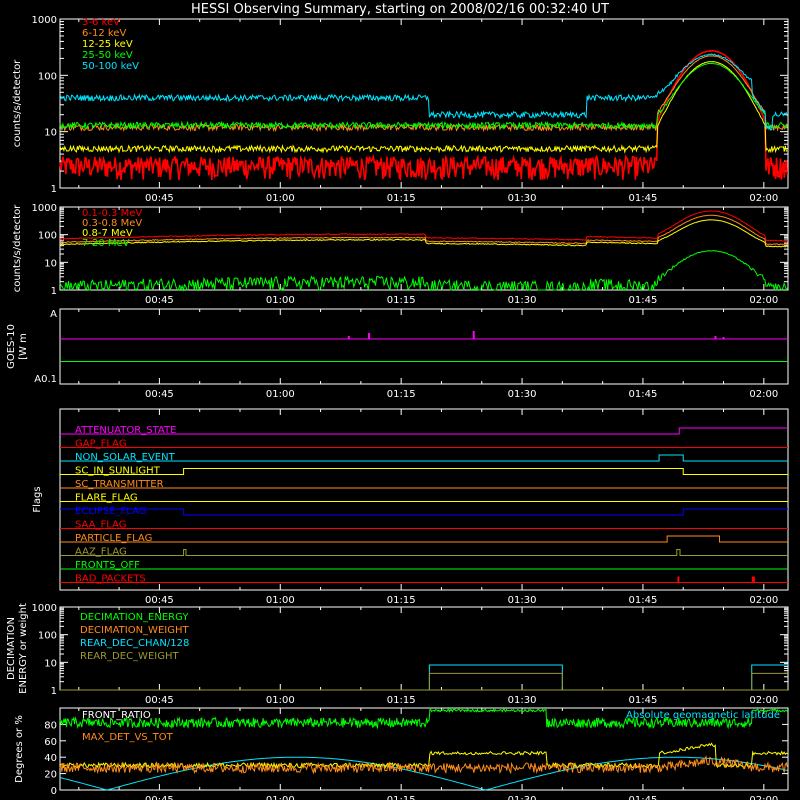 The width and height of the screenshot is (800, 800). What do you see at coordinates (50, 758) in the screenshot?
I see `y-tick-label: 40` at bounding box center [50, 758].